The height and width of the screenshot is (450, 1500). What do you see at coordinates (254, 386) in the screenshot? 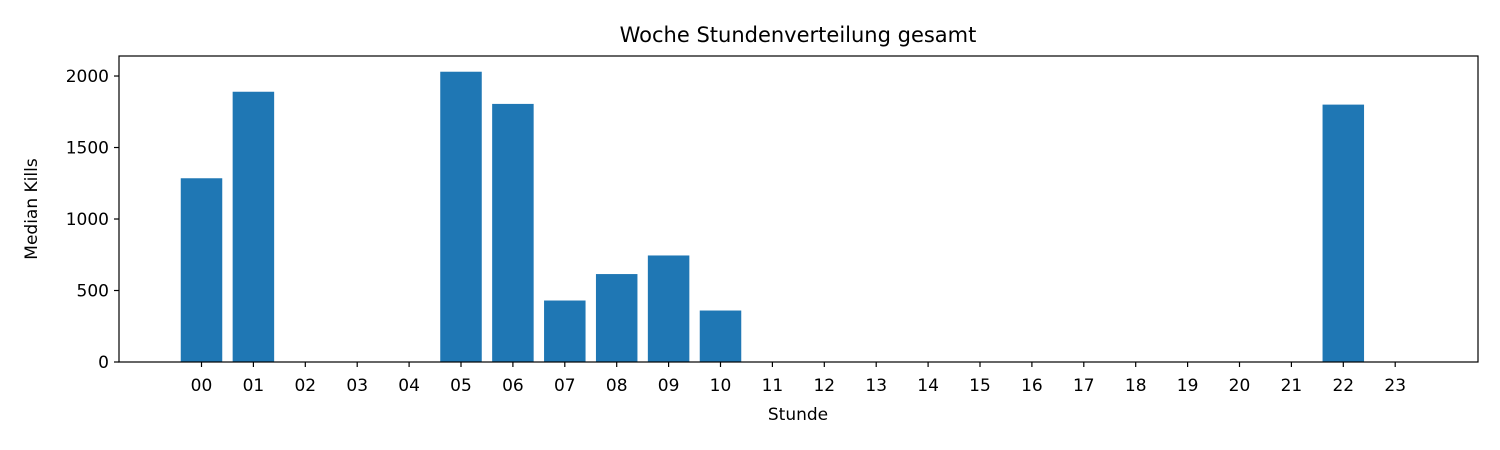
I see `x-tick-label-01: 01` at bounding box center [254, 386].